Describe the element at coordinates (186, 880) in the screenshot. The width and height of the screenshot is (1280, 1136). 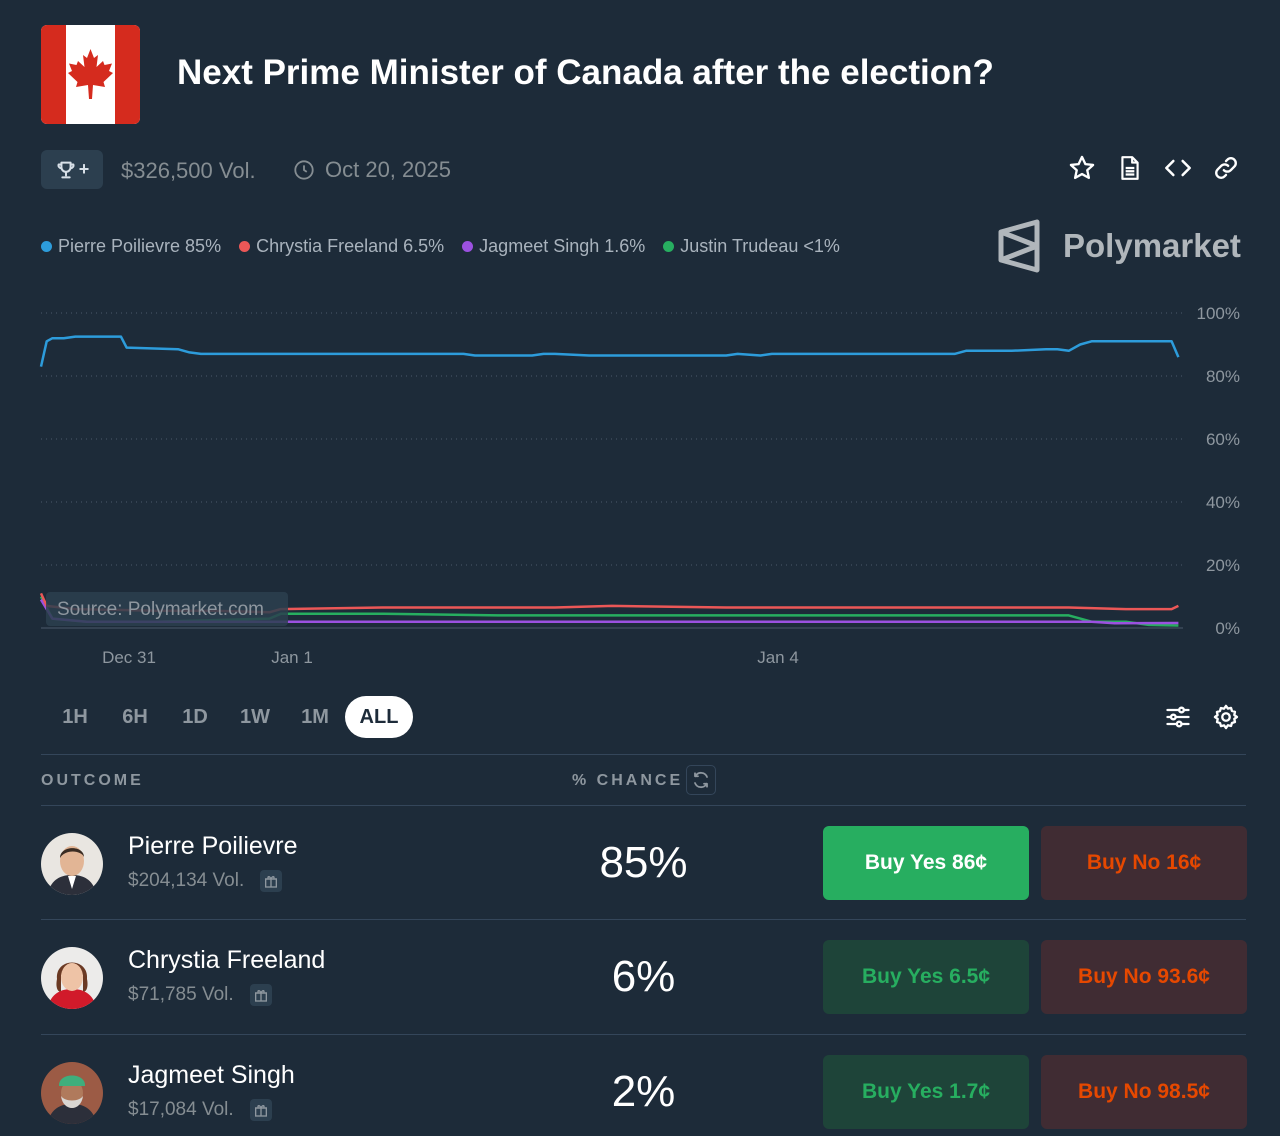
I see `outcome-volume: $204,134 Vol.` at that location.